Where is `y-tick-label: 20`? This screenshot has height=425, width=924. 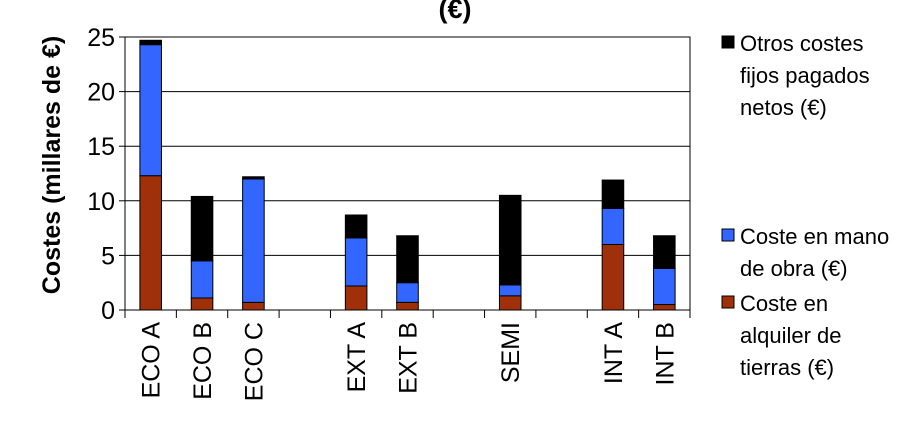 y-tick-label: 20 is located at coordinates (101, 93).